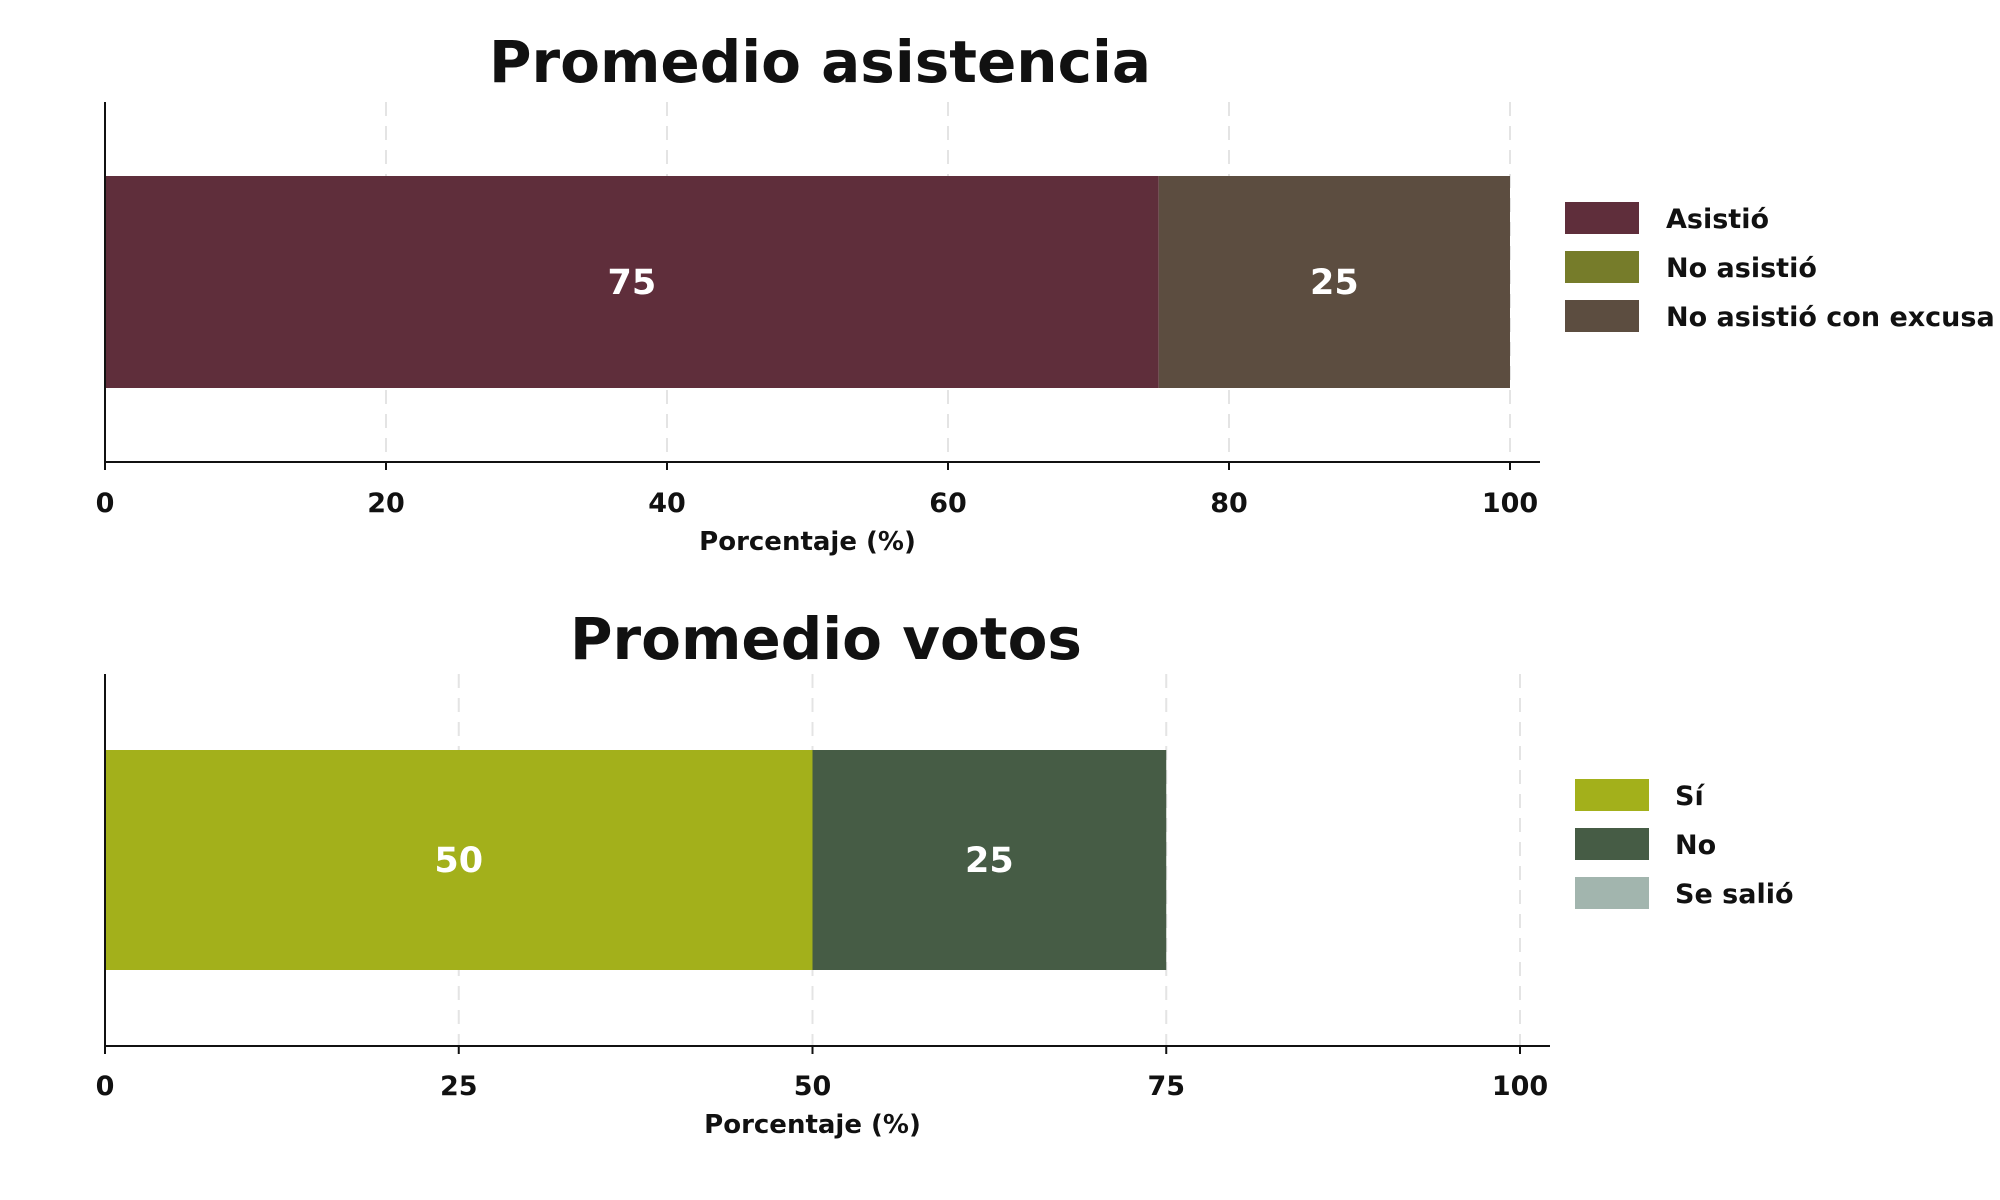  What do you see at coordinates (1717, 219) in the screenshot?
I see `legend-label: Asistió` at bounding box center [1717, 219].